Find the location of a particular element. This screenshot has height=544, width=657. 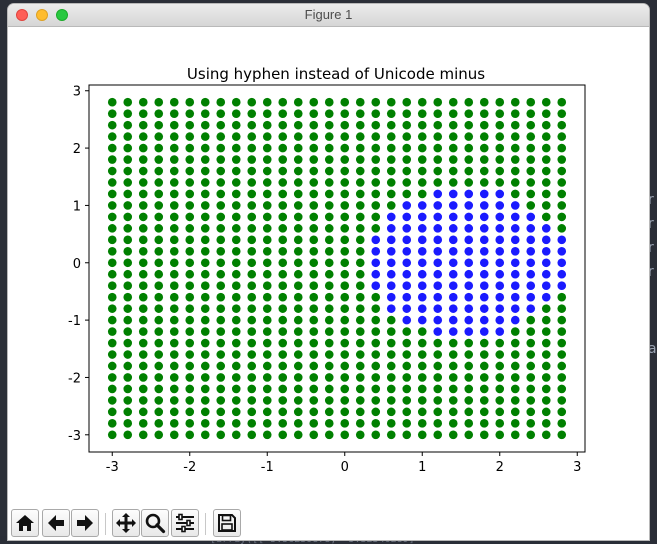

save-button is located at coordinates (227, 523).